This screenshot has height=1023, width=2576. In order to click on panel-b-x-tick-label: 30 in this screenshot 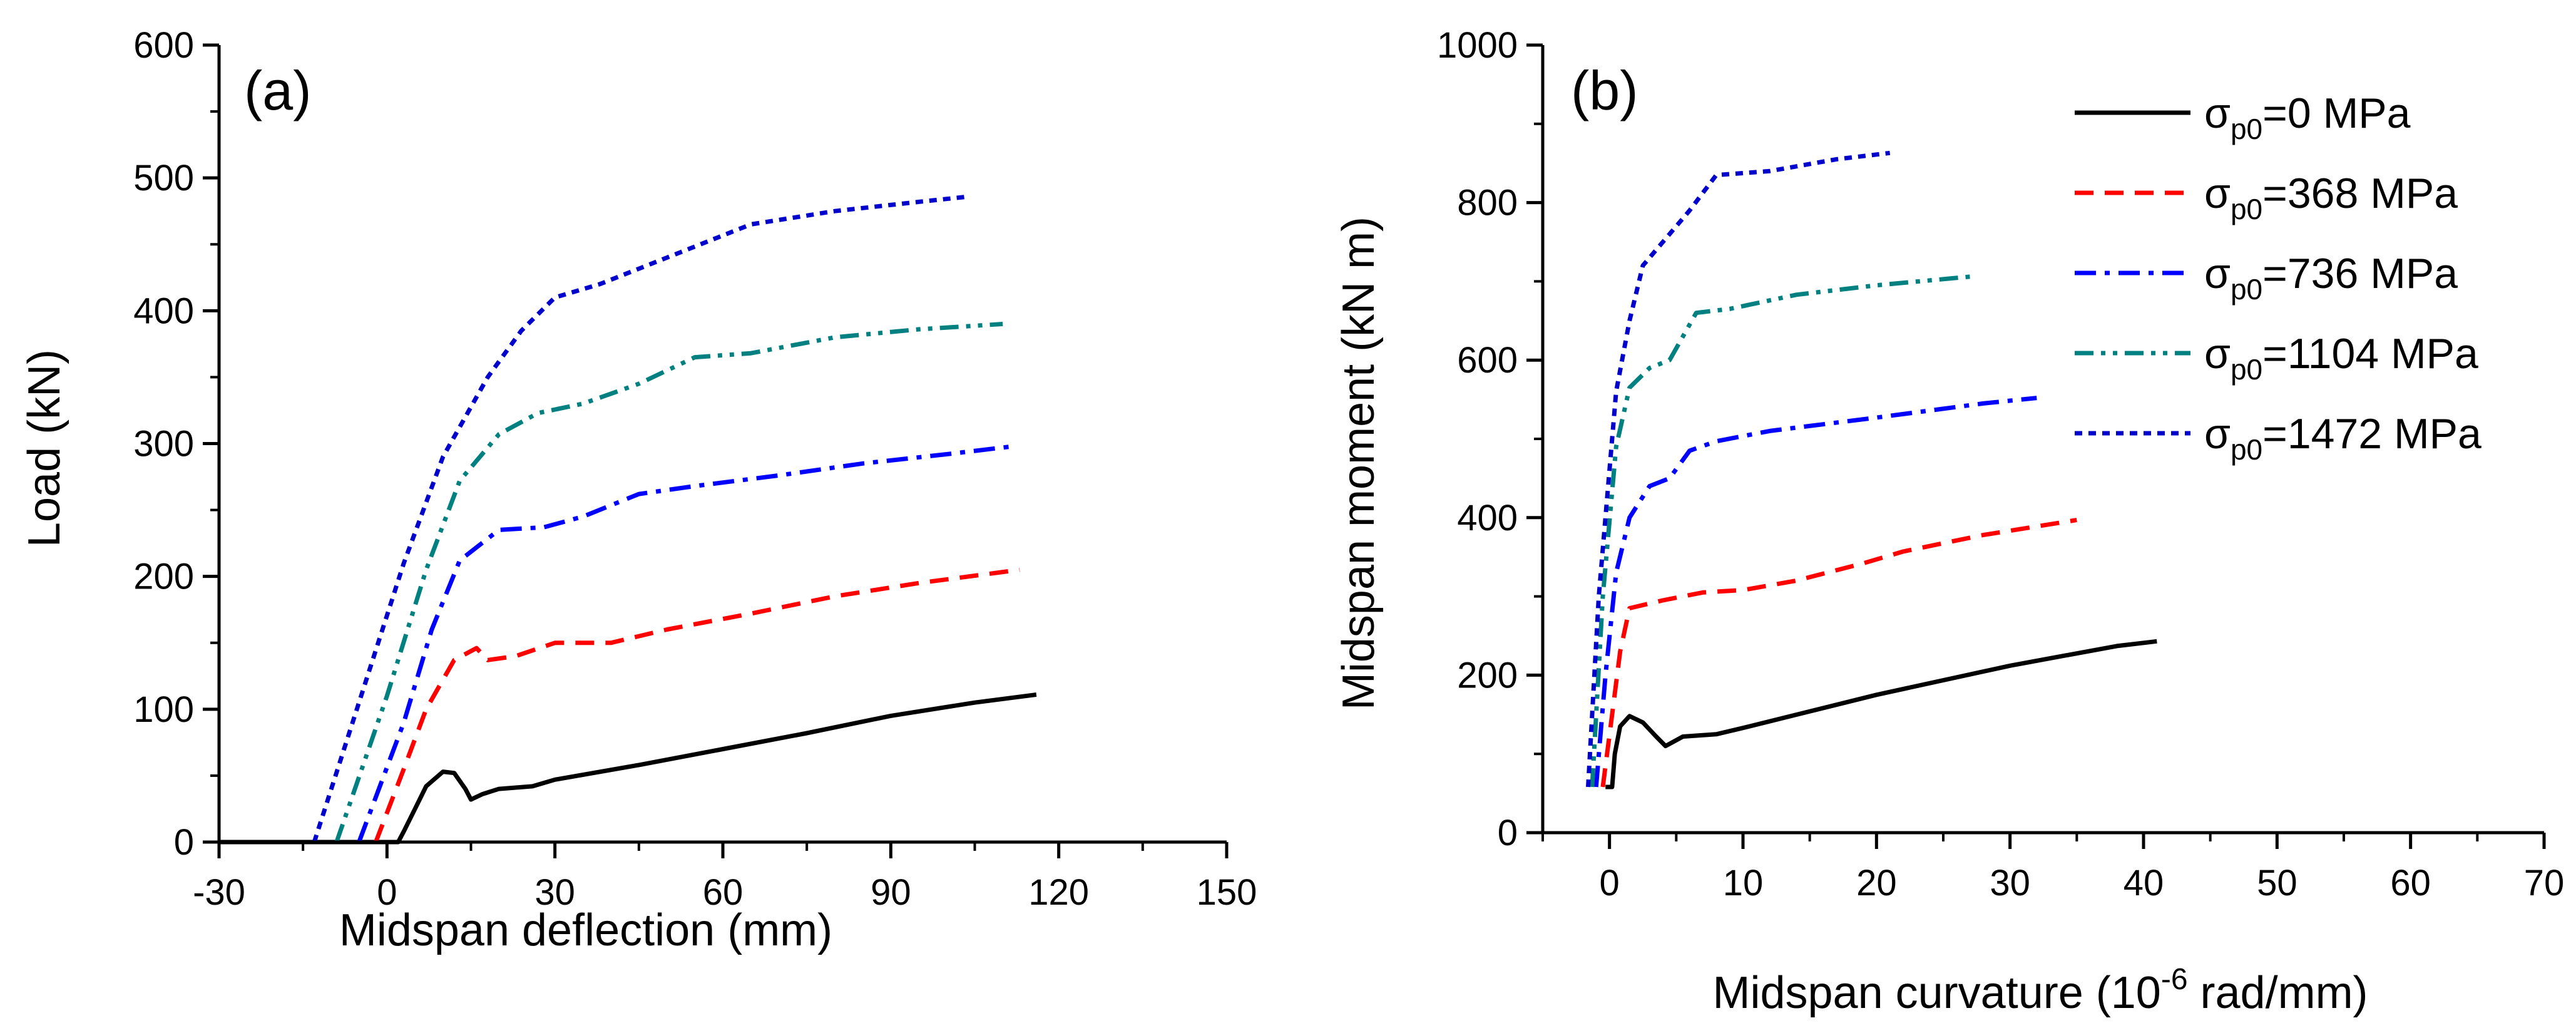, I will do `click(2010, 883)`.